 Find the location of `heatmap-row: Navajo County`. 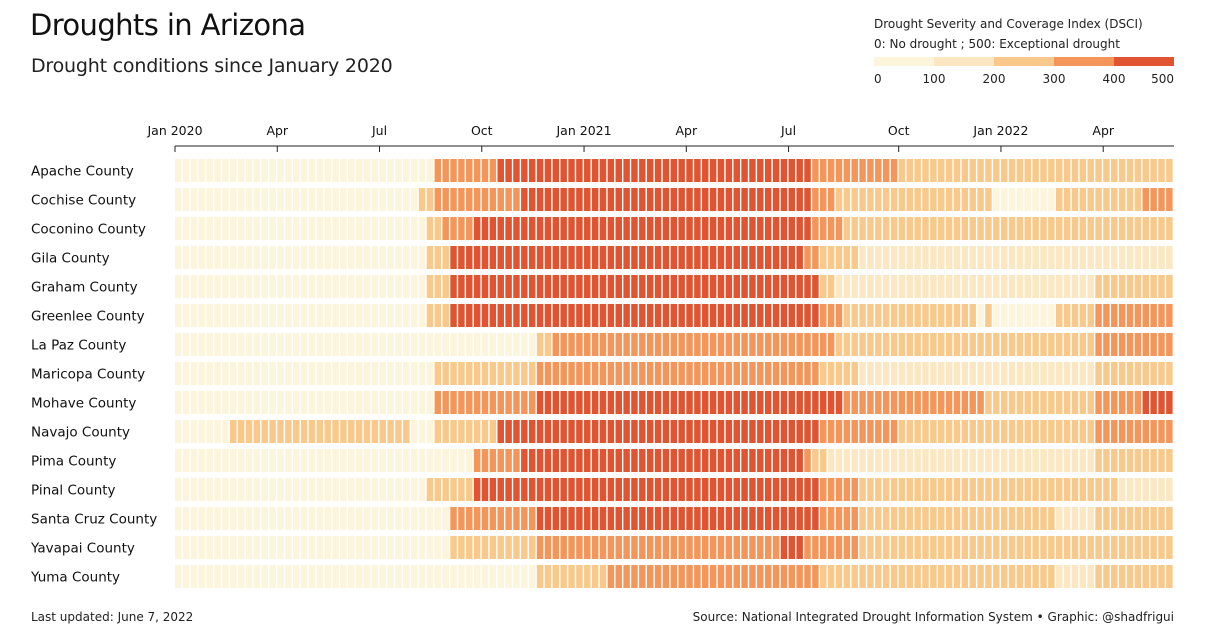

heatmap-row: Navajo County is located at coordinates (602, 431).